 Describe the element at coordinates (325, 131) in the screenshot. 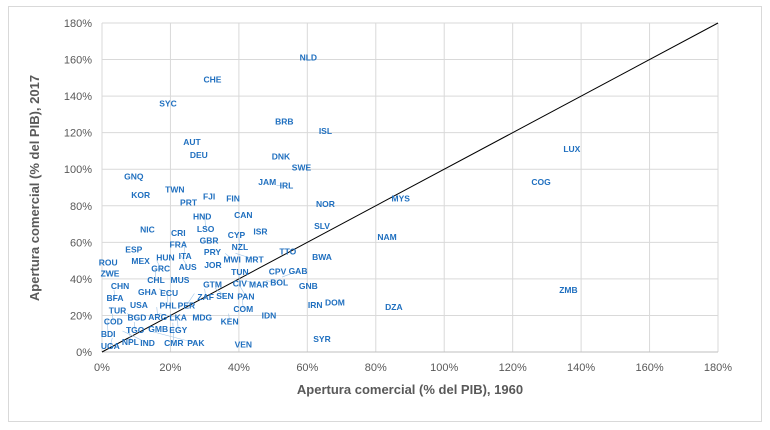

I see `point-label-isl: ISL` at that location.